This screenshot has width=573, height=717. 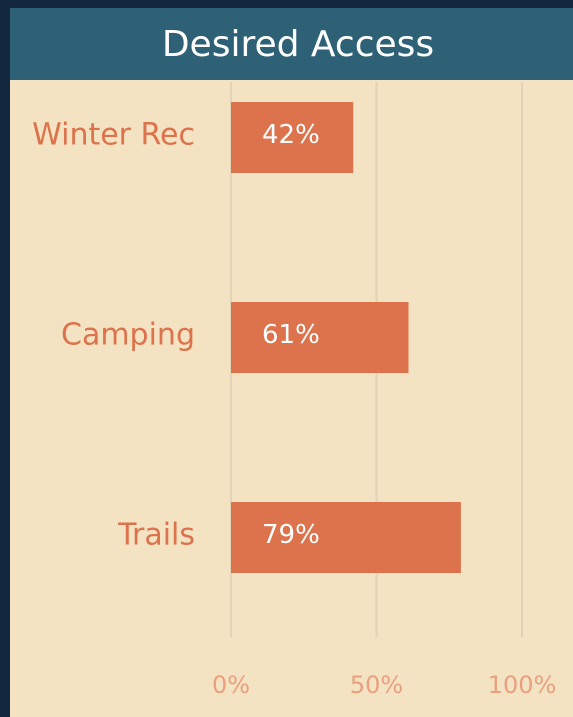 I want to click on y-tick-label: Trails, so click(x=156, y=535).